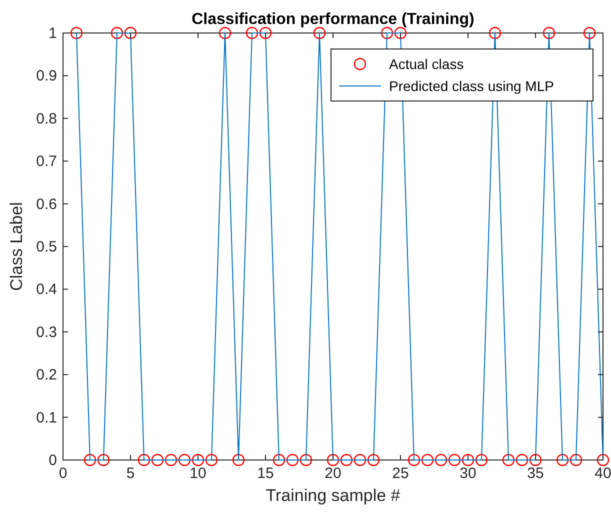  I want to click on y-tick-label: 0.5, so click(46, 247).